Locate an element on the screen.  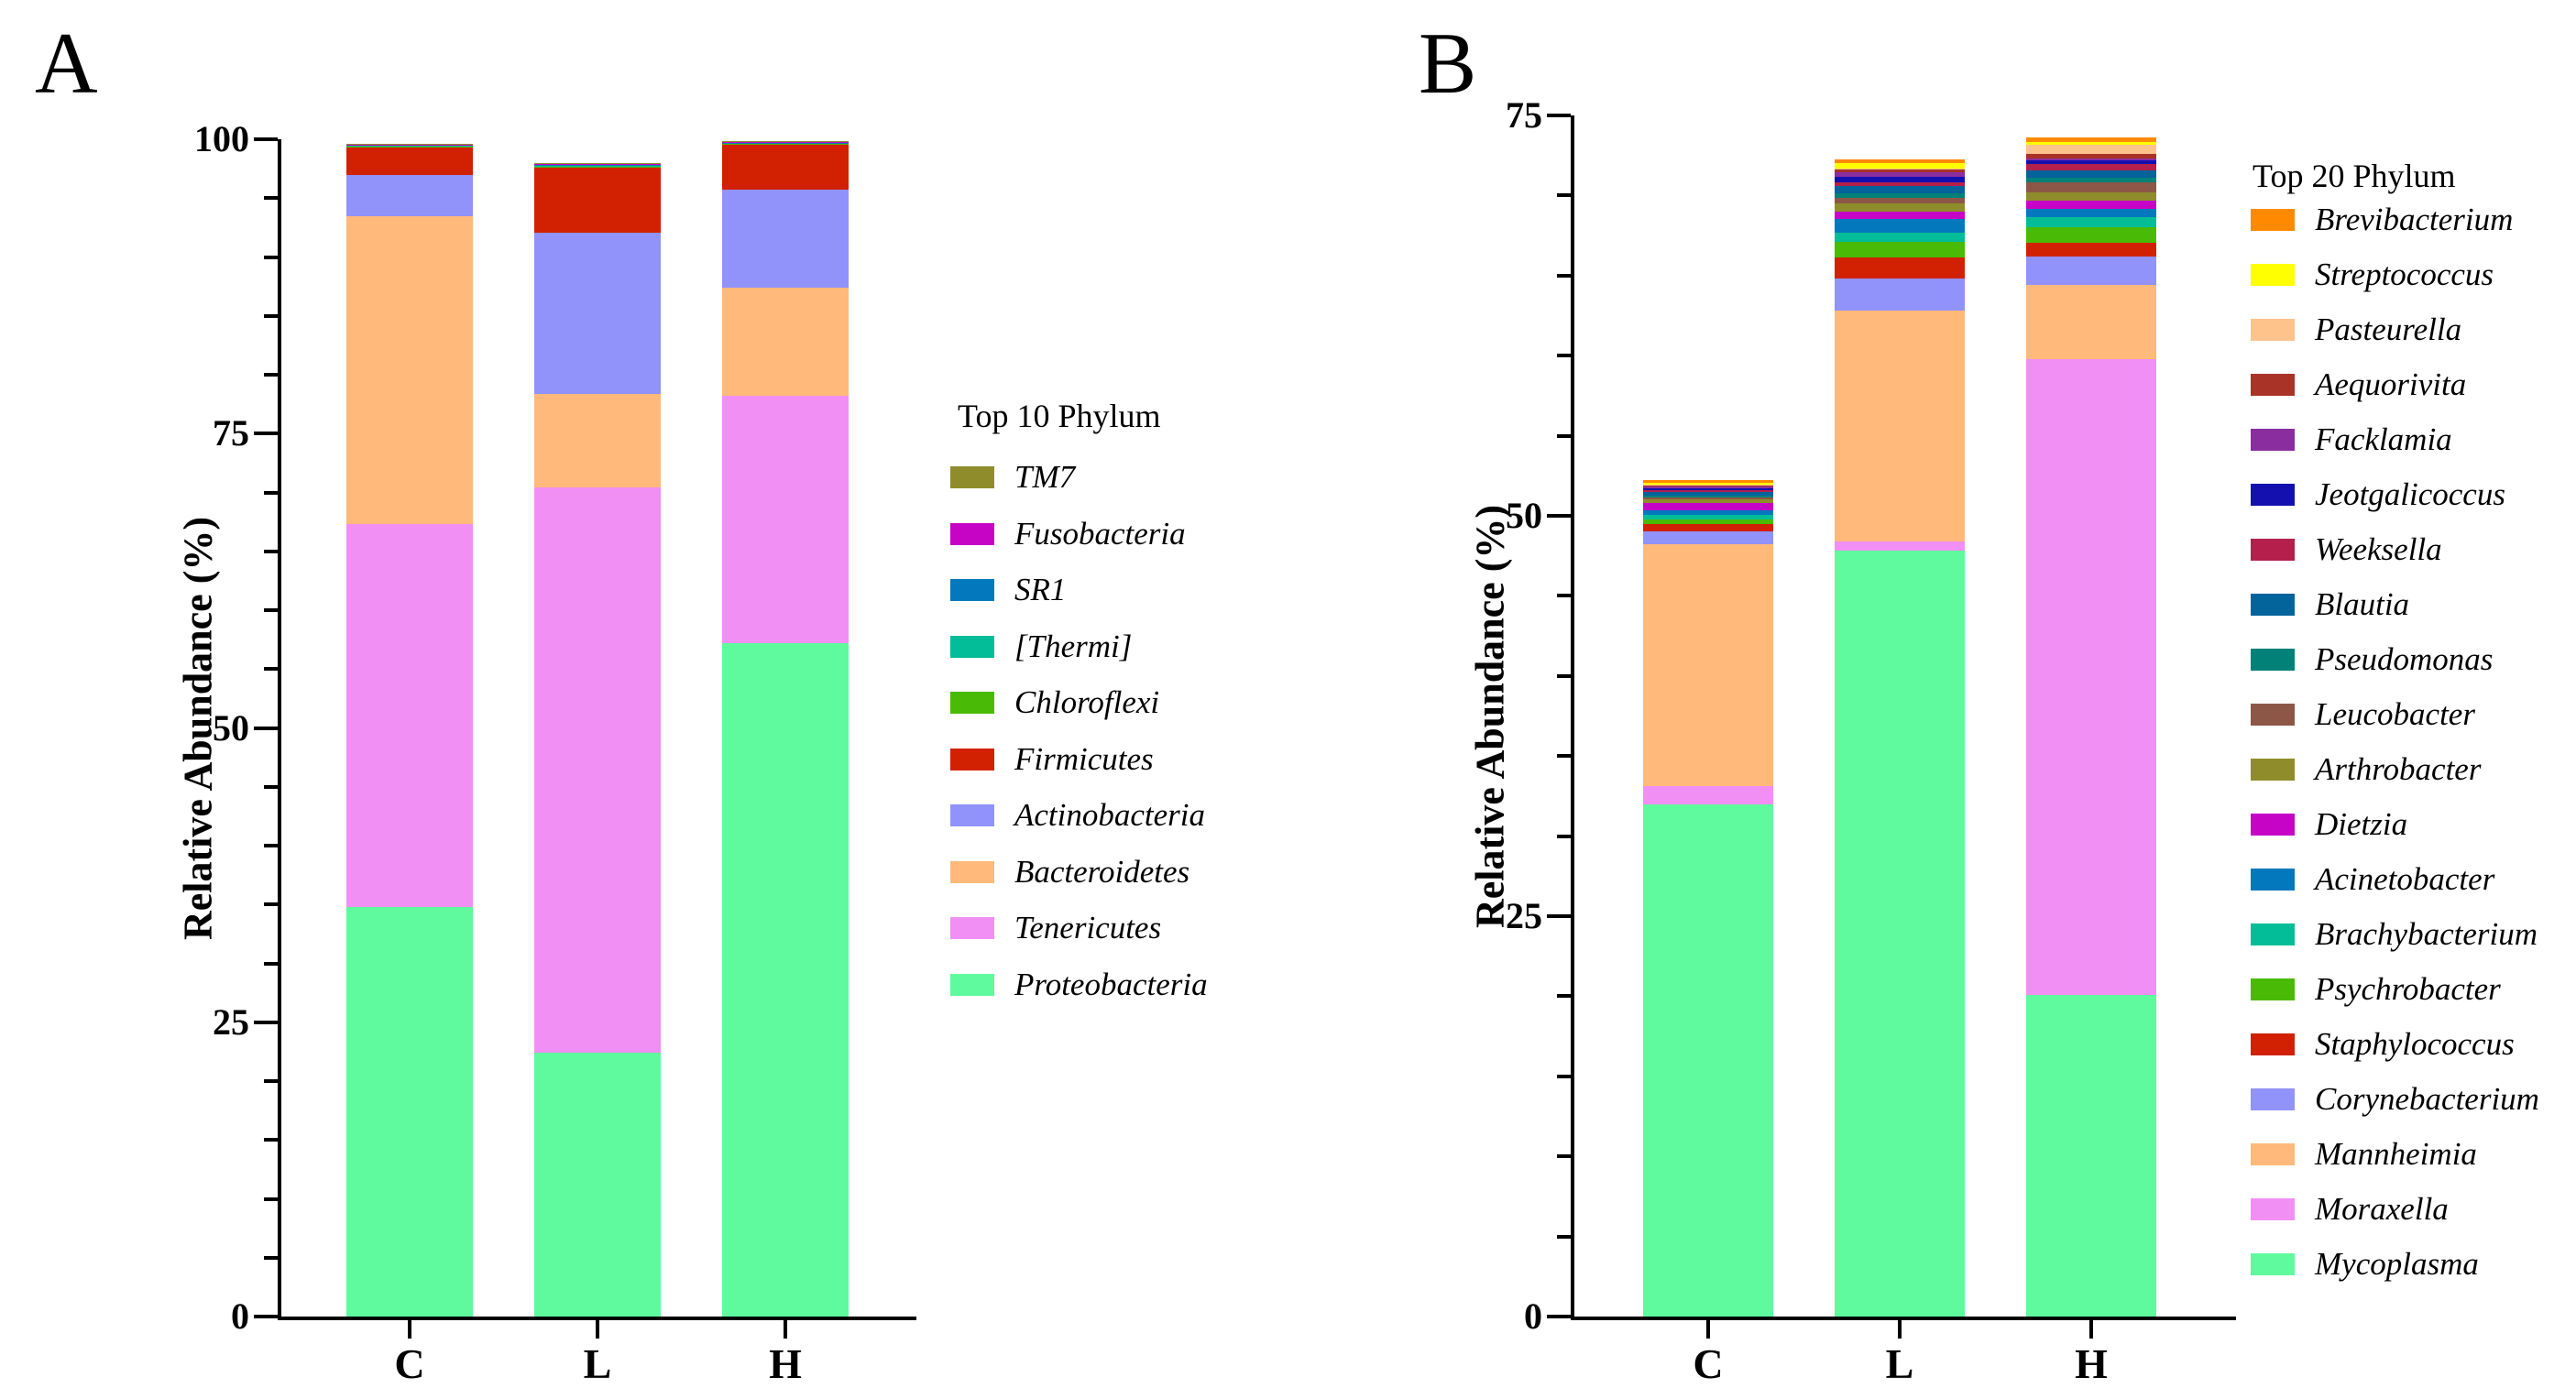
x-tick-C is located at coordinates (409, 1329).